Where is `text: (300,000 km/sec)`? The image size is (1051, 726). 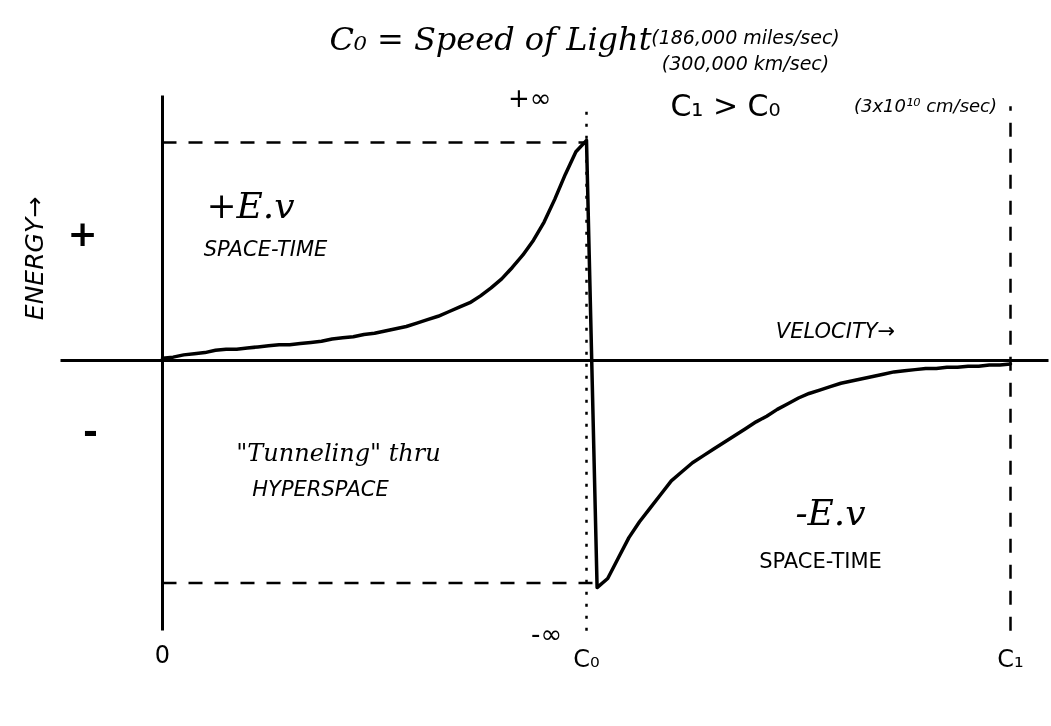
text: (300,000 km/sec) is located at coordinates (745, 62).